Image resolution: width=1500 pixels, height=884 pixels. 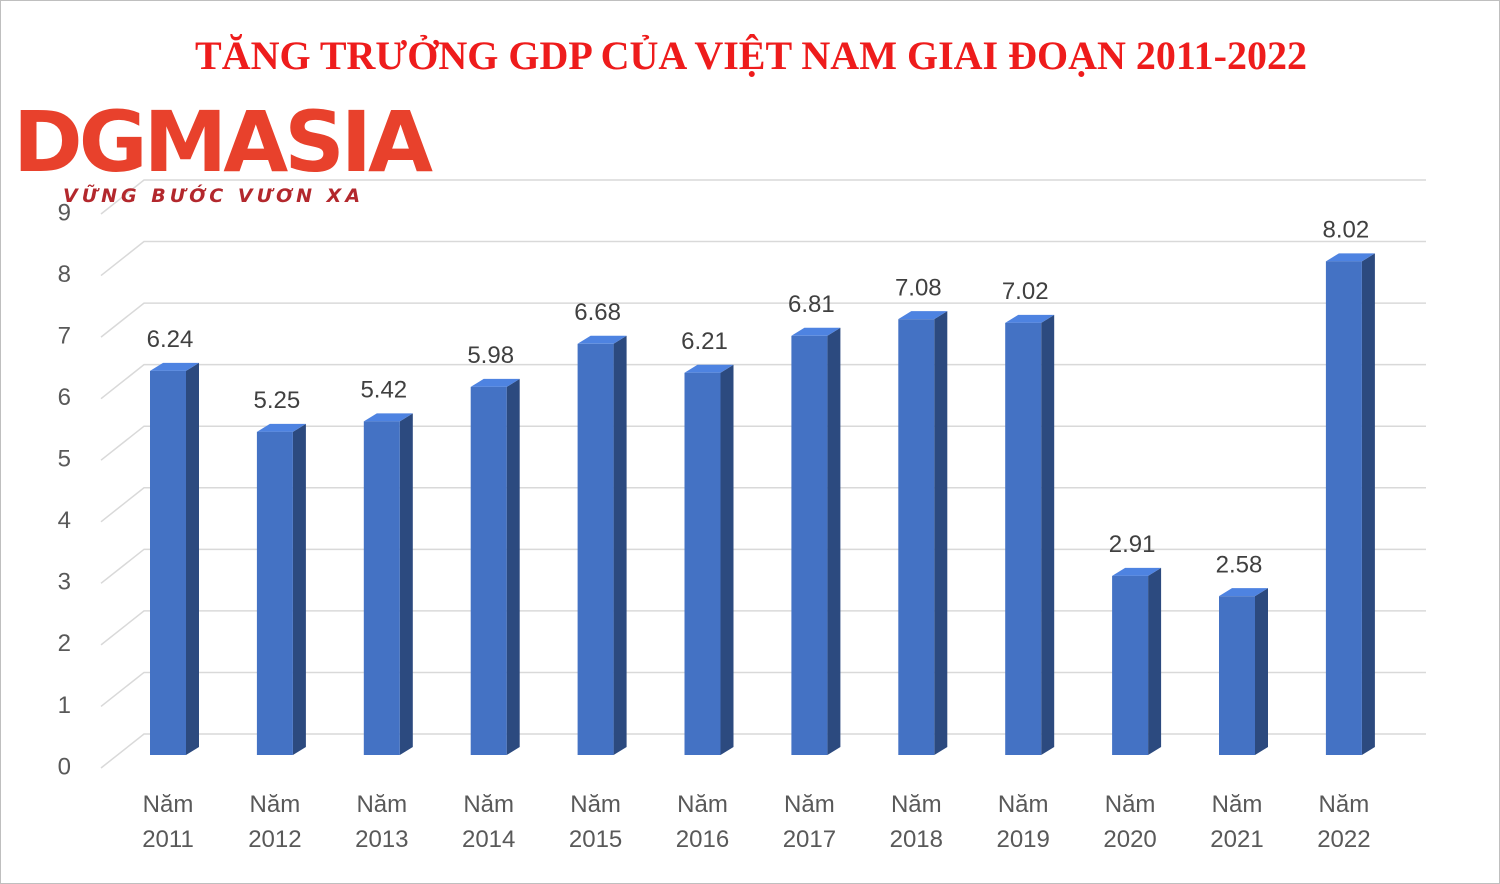 I want to click on value-label: 6.68, so click(x=597, y=312).